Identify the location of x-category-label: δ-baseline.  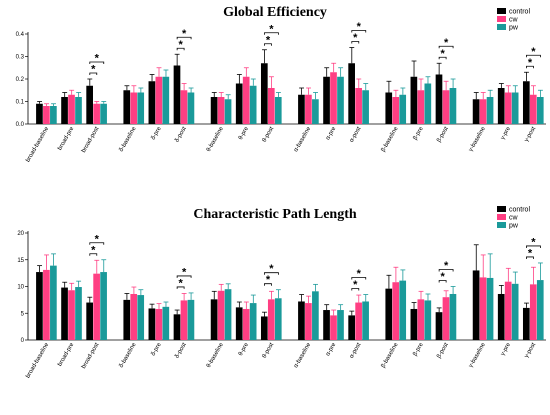
(128, 355).